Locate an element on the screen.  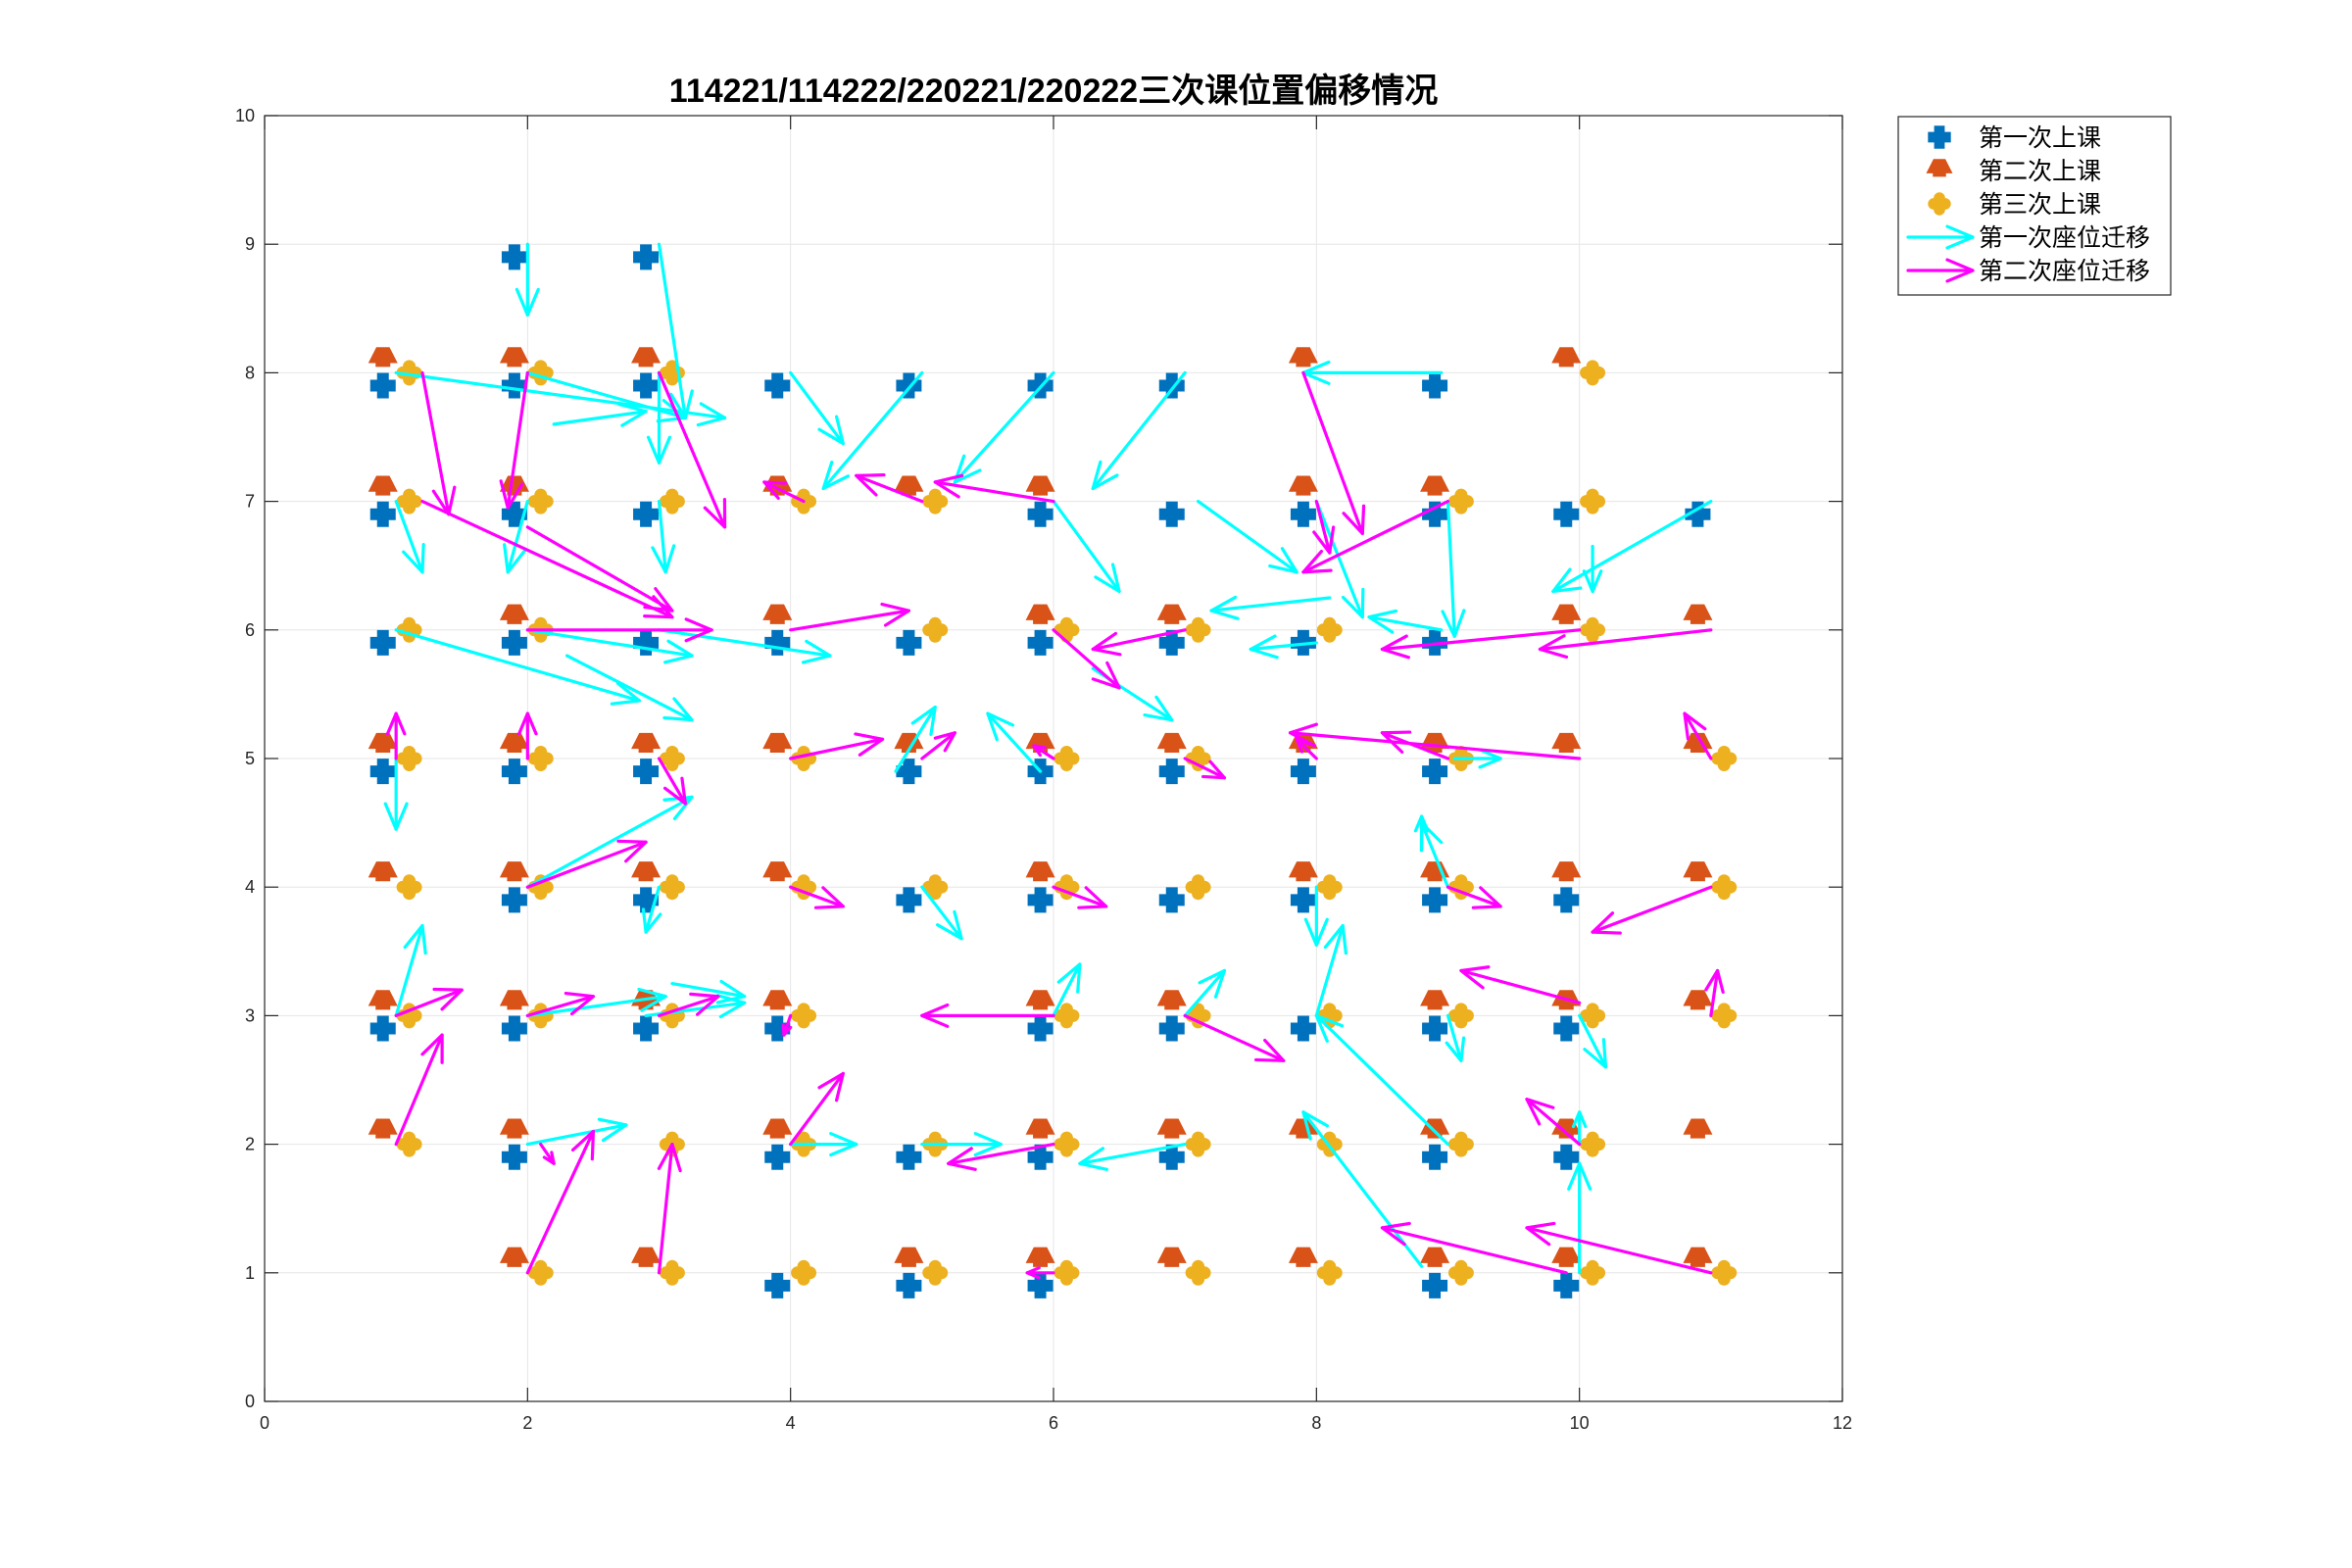
legend-item: 第三次上课 is located at coordinates (2014, 205).